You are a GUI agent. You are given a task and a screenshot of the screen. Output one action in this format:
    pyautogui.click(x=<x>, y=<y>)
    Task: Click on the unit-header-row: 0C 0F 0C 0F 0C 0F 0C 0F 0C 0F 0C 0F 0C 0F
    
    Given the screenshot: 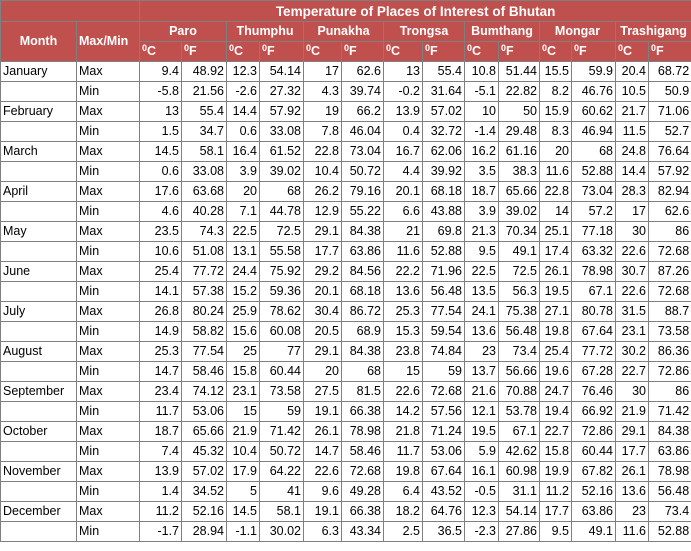 What is the action you would take?
    pyautogui.click(x=346, y=51)
    